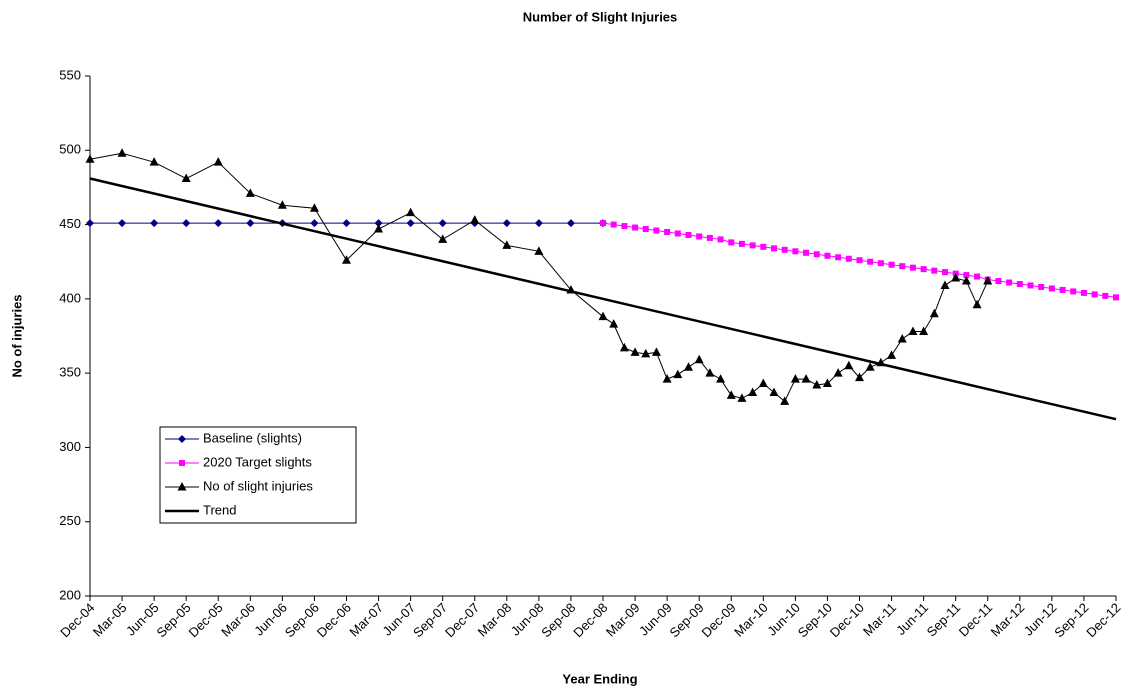  Describe the element at coordinates (334, 620) in the screenshot. I see `x-tick-label: Dec-06` at that location.